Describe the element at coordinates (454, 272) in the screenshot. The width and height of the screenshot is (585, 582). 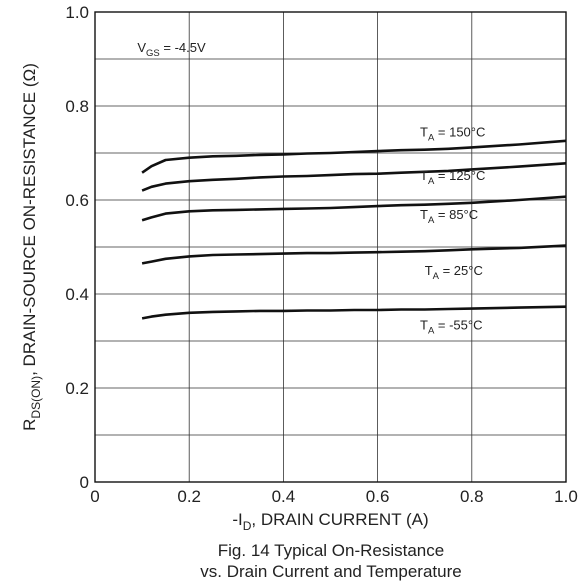
I see `series-label: TA = 25°C` at that location.